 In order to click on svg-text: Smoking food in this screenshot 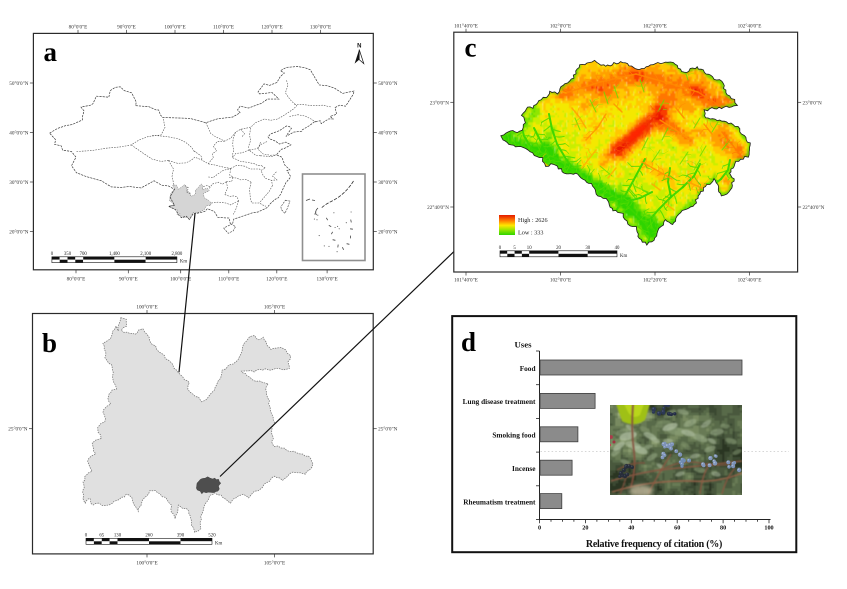, I will do `click(513, 435)`.